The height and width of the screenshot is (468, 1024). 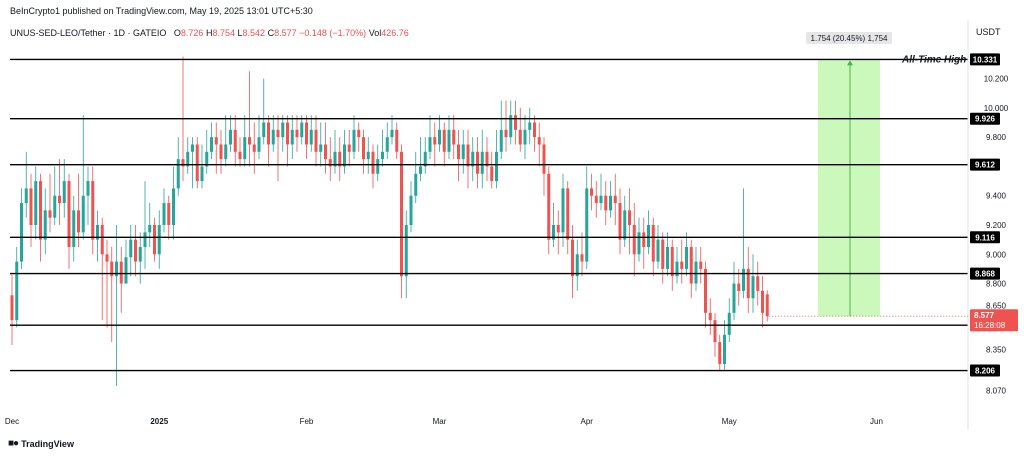 What do you see at coordinates (271, 33) in the screenshot?
I see `close-label: C` at bounding box center [271, 33].